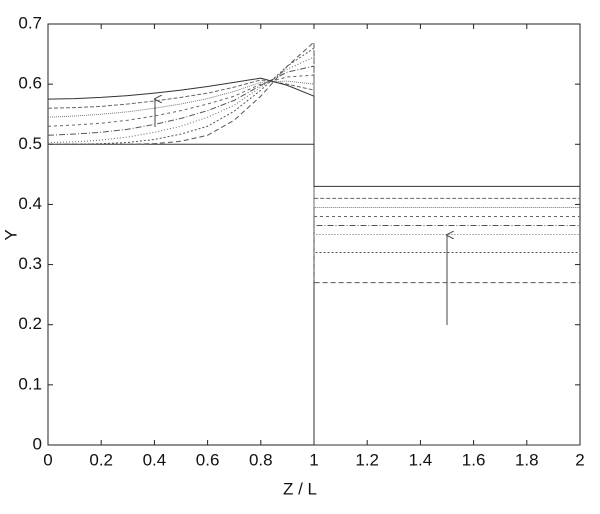  Describe the element at coordinates (37, 443) in the screenshot. I see `y-tick-label: 0` at that location.